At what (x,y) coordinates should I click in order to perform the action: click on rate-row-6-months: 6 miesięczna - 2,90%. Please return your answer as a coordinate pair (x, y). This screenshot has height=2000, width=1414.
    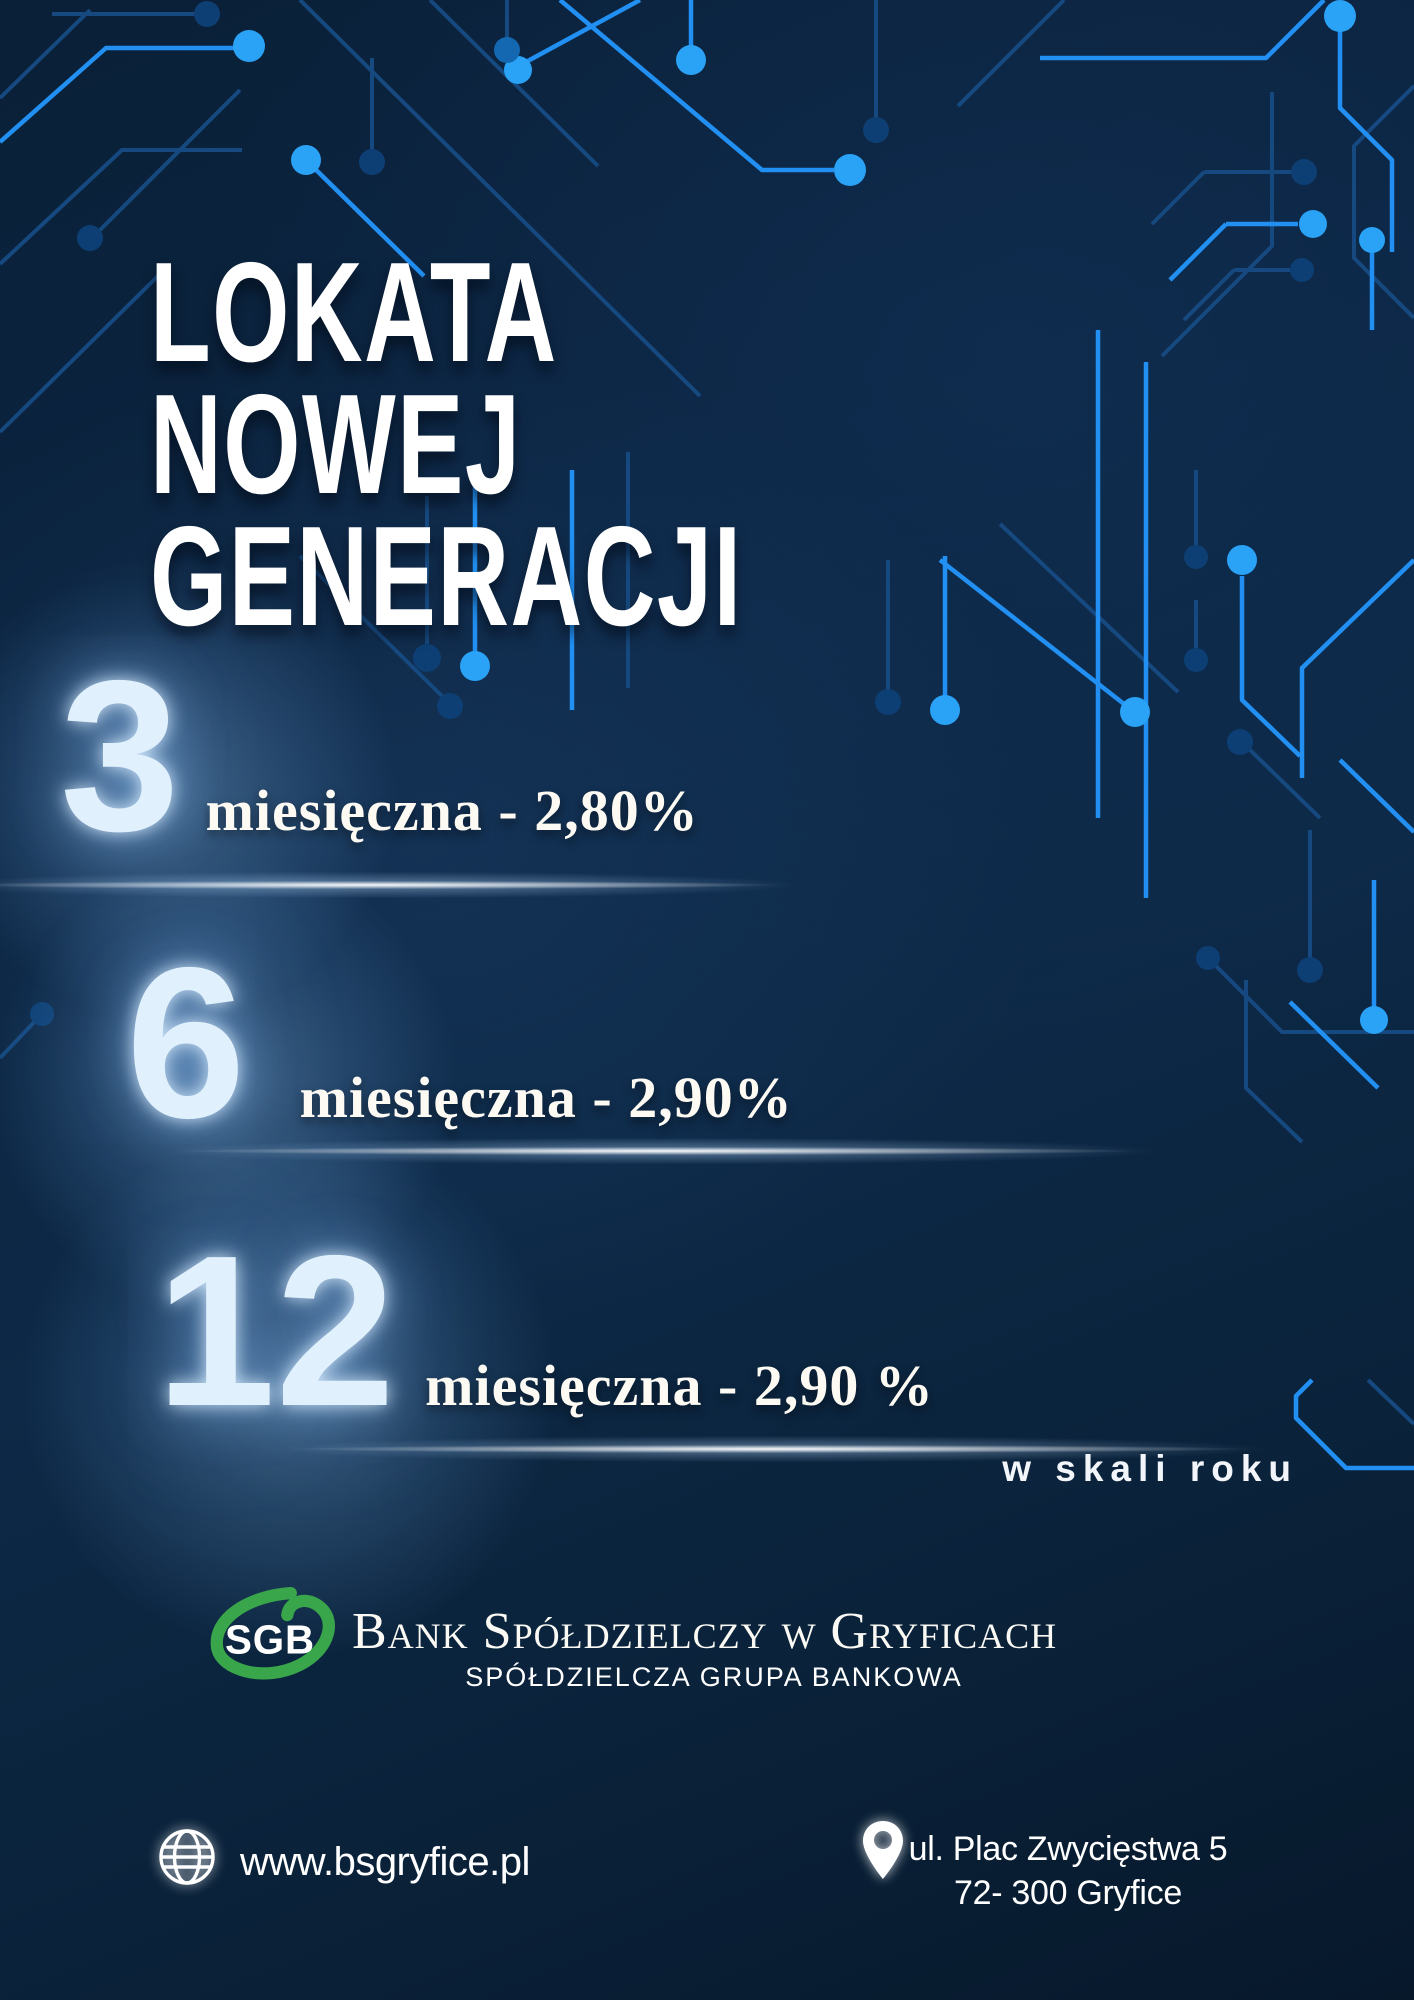
    Looking at the image, I should click on (459, 1042).